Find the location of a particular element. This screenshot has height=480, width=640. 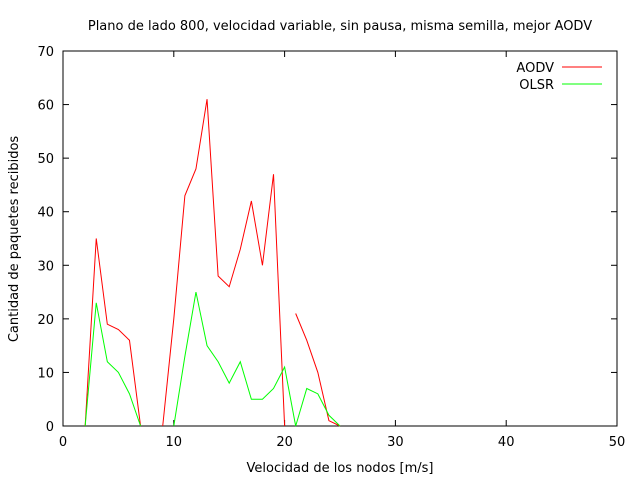

x-axis-label: Velocidad de los nodos [m/s] is located at coordinates (340, 468).